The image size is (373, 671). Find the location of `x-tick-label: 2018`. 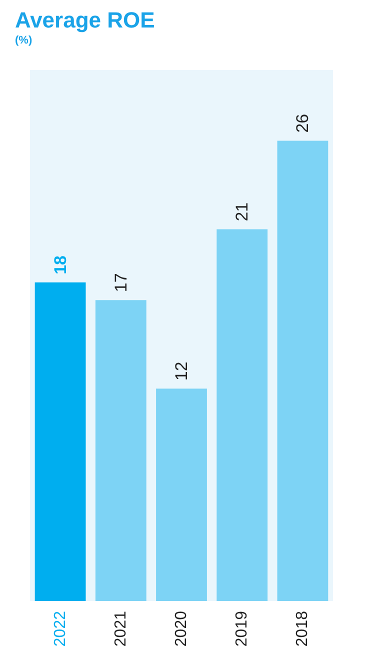

x-tick-label: 2018 is located at coordinates (303, 628).